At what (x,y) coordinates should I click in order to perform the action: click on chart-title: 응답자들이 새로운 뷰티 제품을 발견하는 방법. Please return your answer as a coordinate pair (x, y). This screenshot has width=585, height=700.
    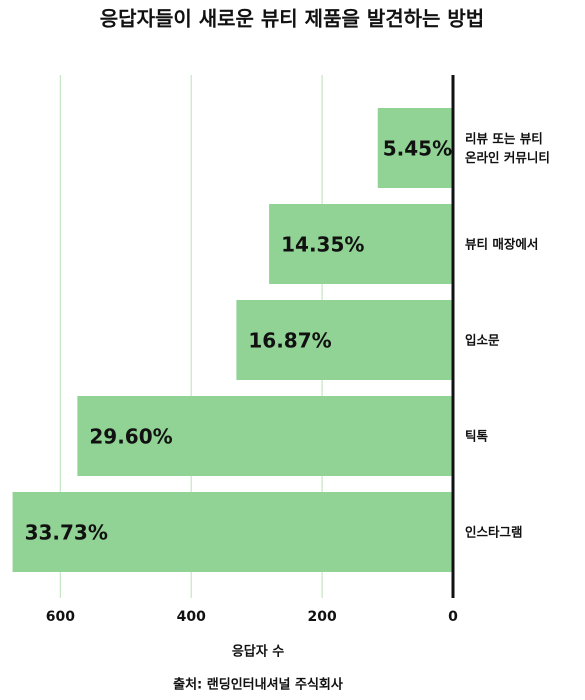
    Looking at the image, I should click on (292, 19).